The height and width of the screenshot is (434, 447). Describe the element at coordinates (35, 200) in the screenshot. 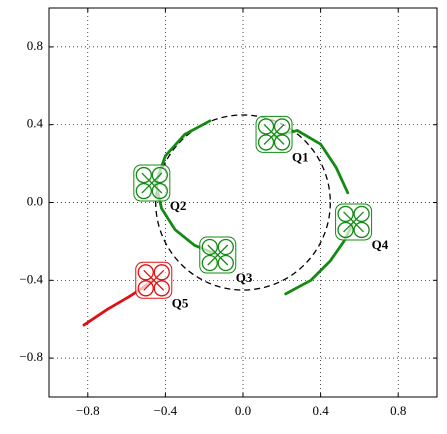

I see `y-tick-label: 0.0` at that location.